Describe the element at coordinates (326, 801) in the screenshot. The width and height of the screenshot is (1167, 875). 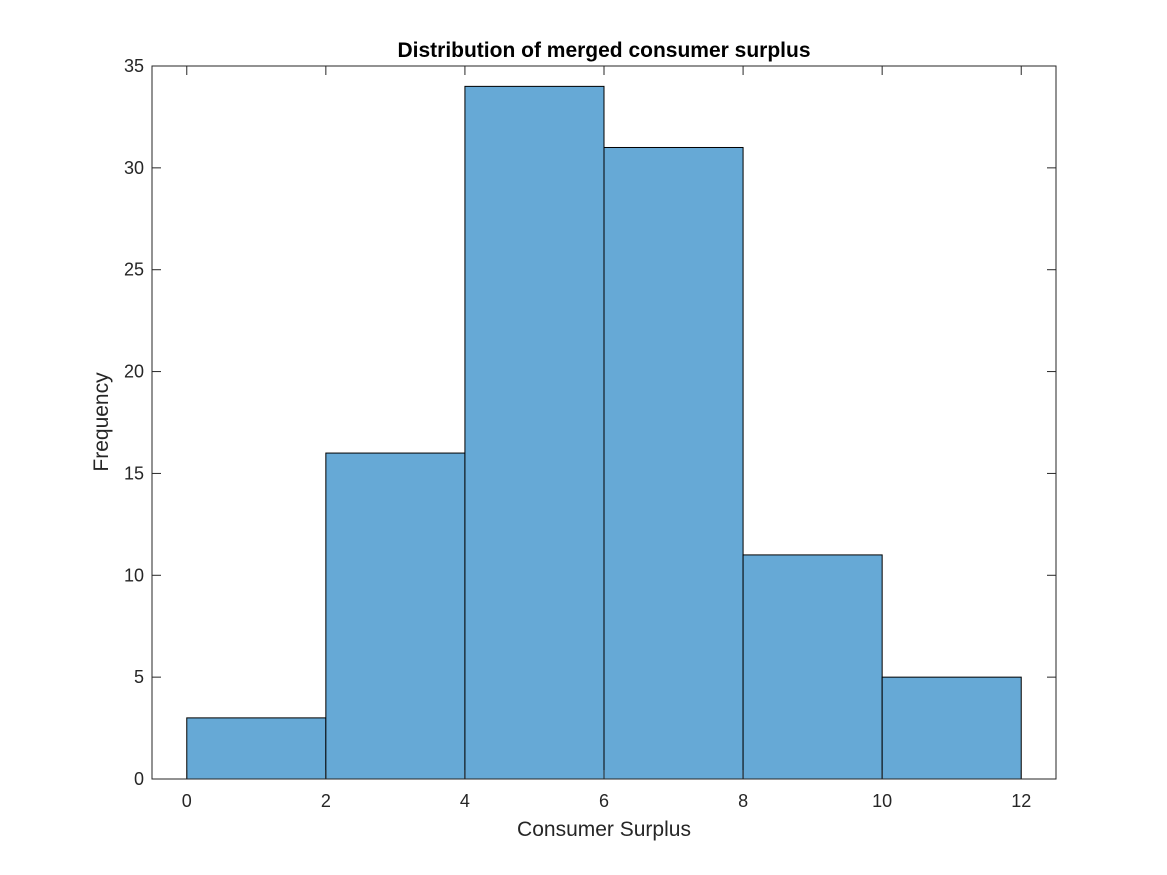
I see `x-tick-label-1: 2` at that location.